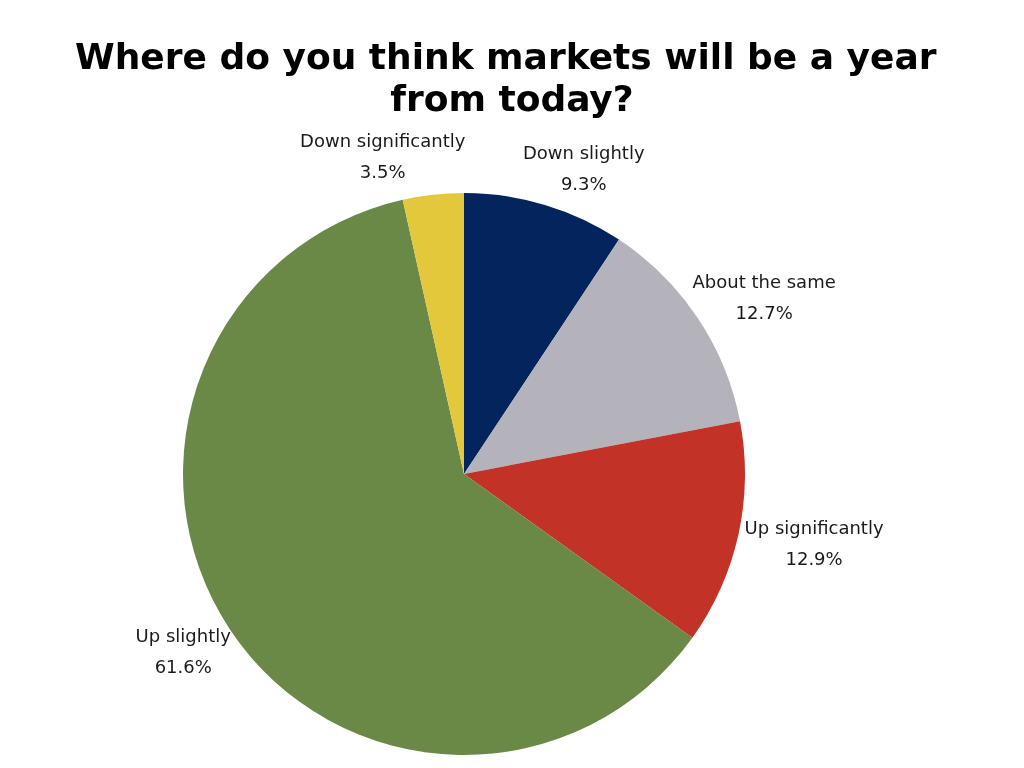 Image resolution: width=1024 pixels, height=768 pixels. What do you see at coordinates (183, 666) in the screenshot?
I see `data-label: 61.6%` at bounding box center [183, 666].